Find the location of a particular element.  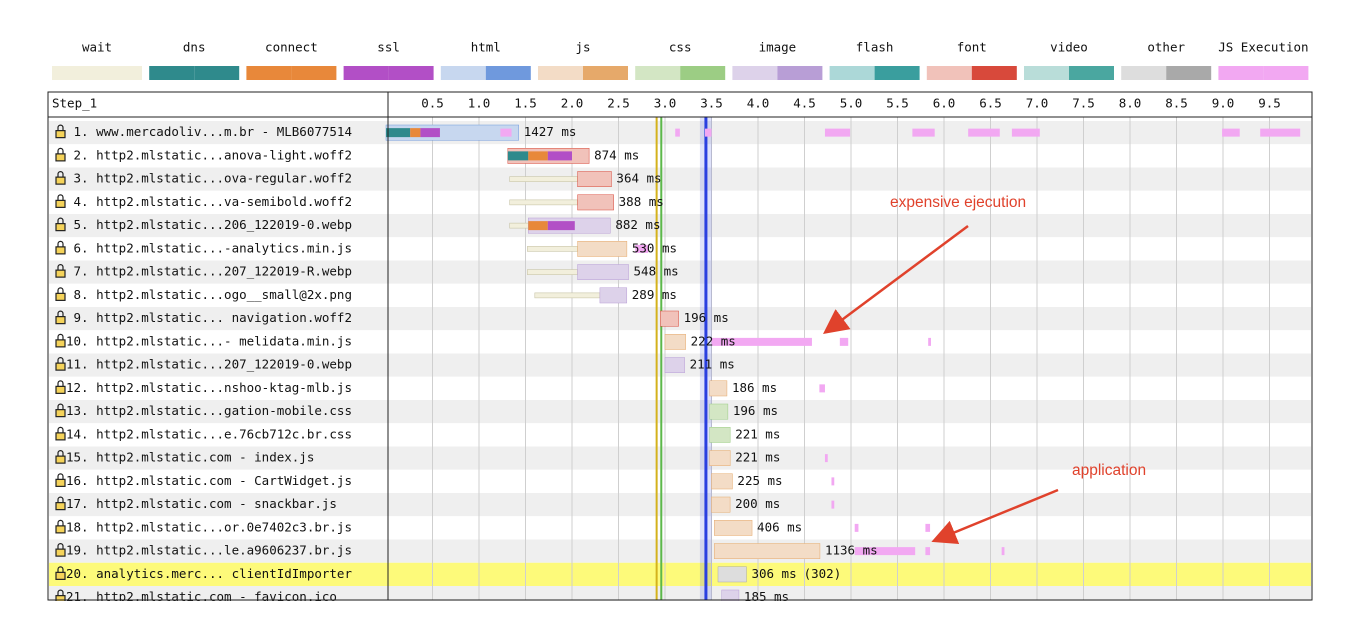

legend-label: connect is located at coordinates (291, 47).